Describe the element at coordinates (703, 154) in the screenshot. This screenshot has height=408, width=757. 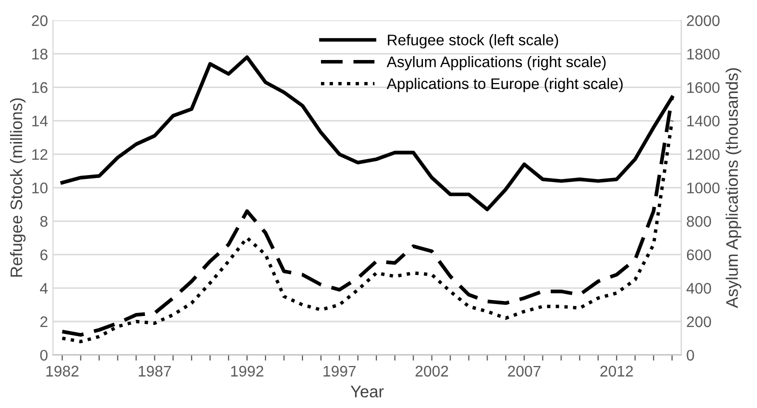
I see `y2-tick-label: 1200` at that location.